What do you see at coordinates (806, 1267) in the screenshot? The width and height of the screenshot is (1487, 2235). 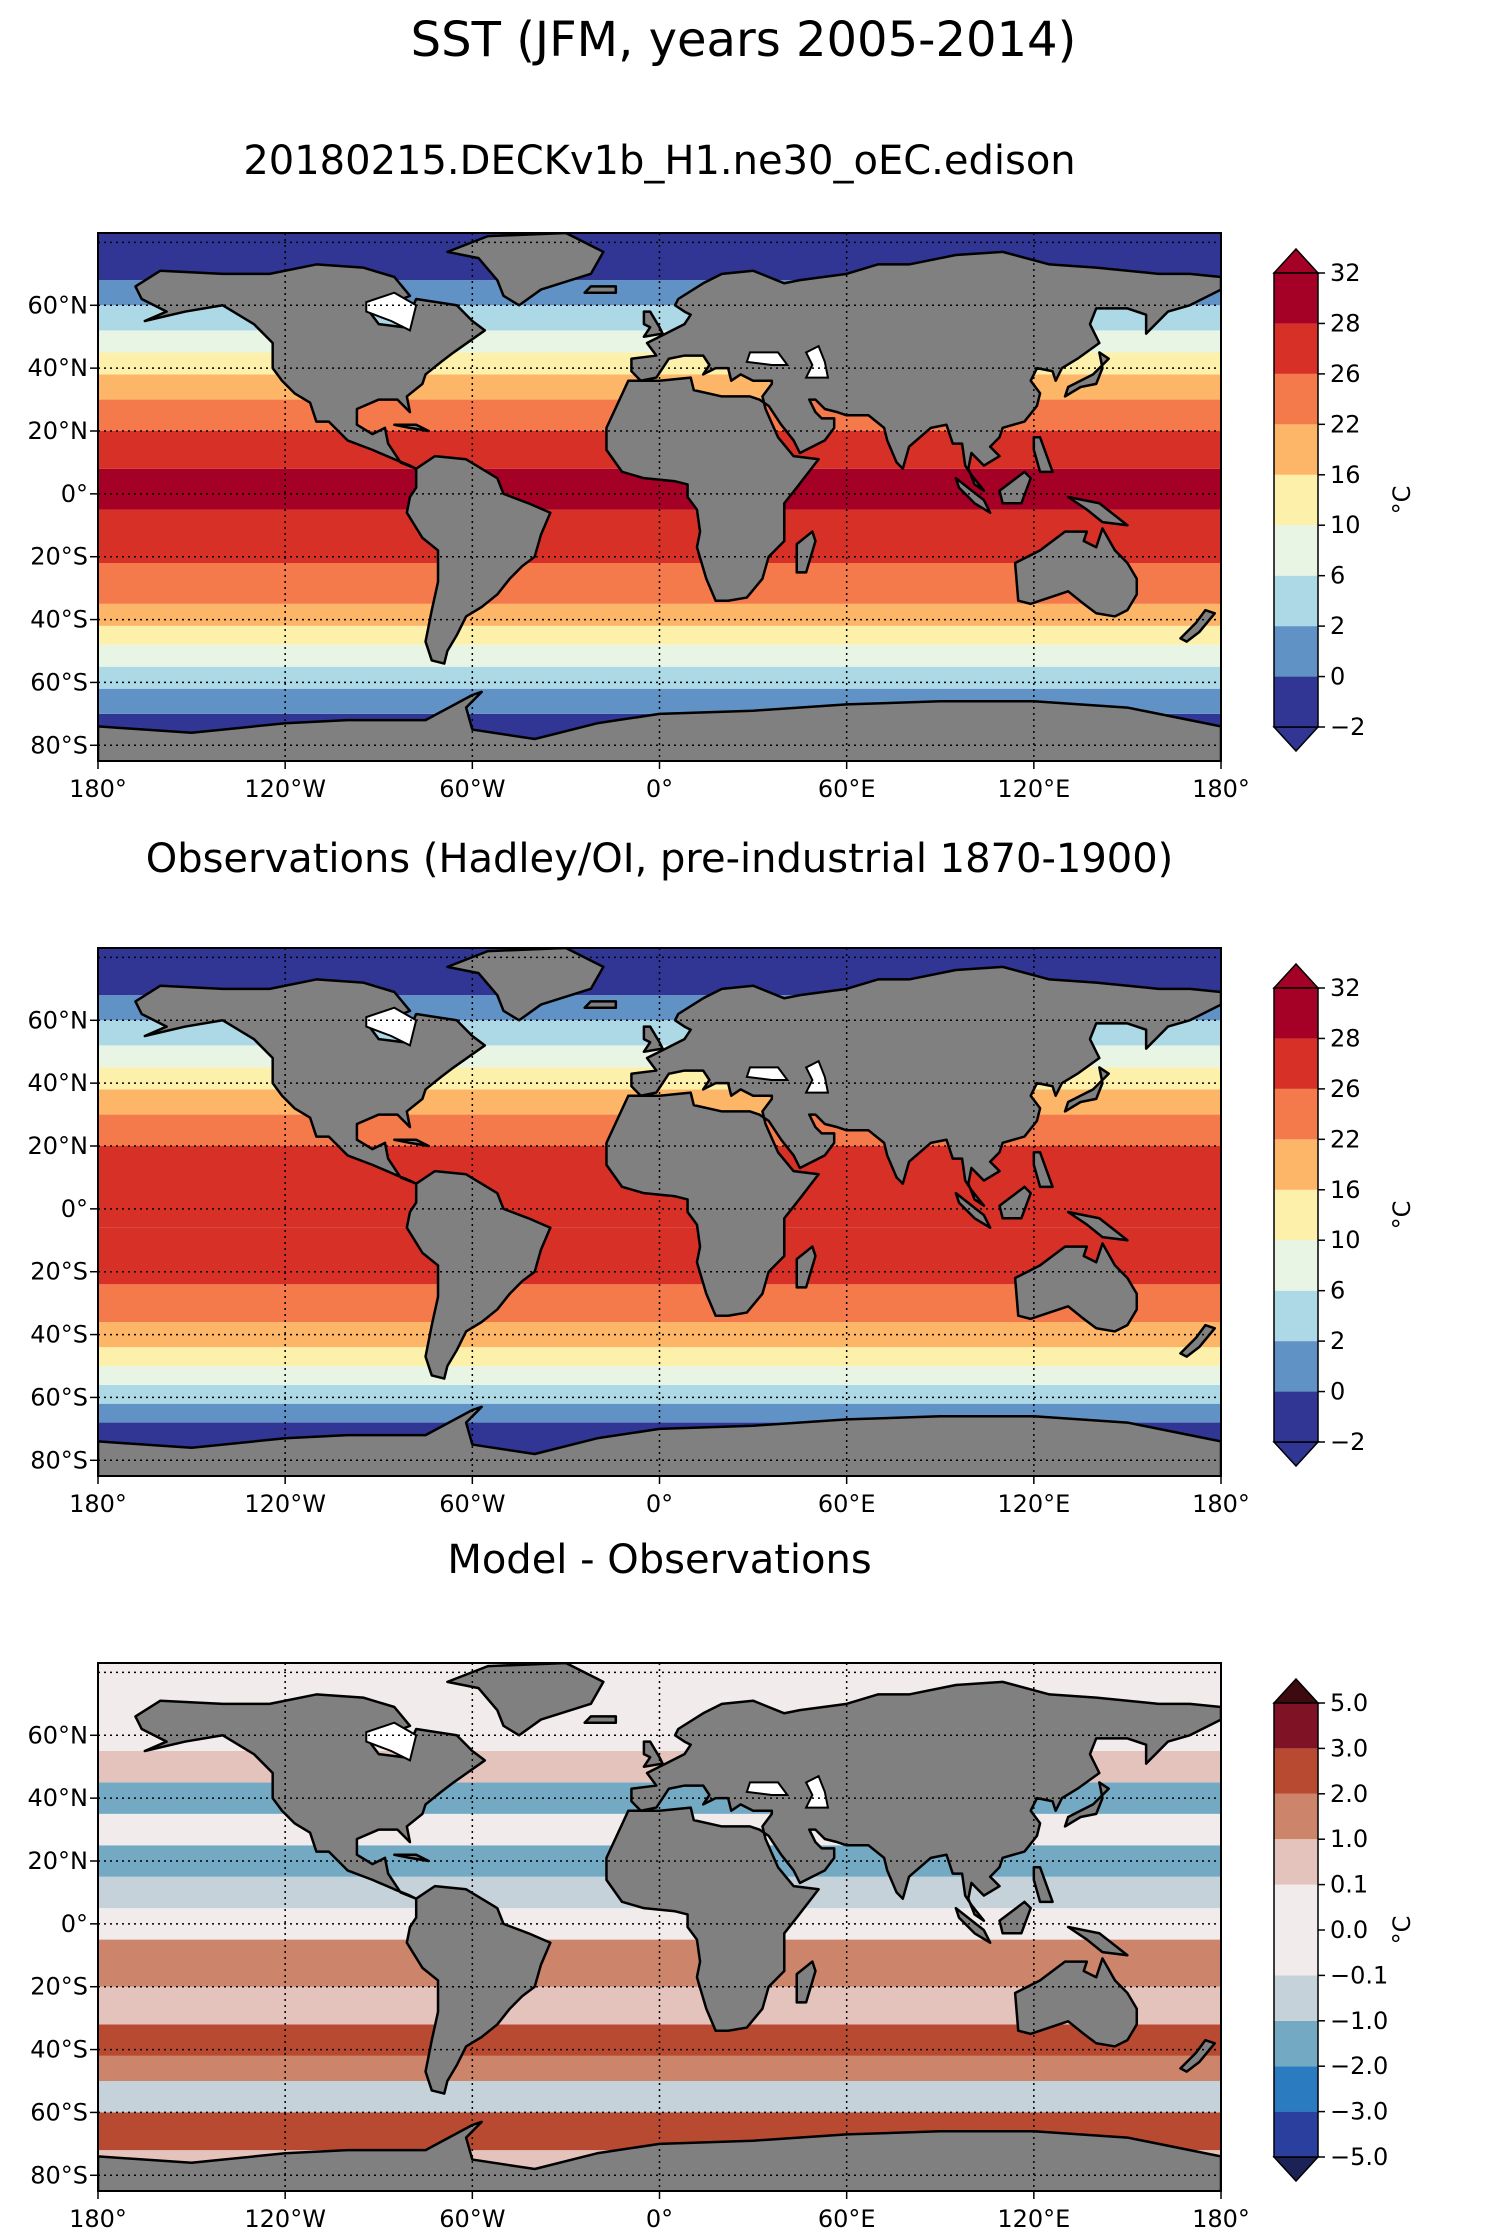 I see `land-madagascar` at bounding box center [806, 1267].